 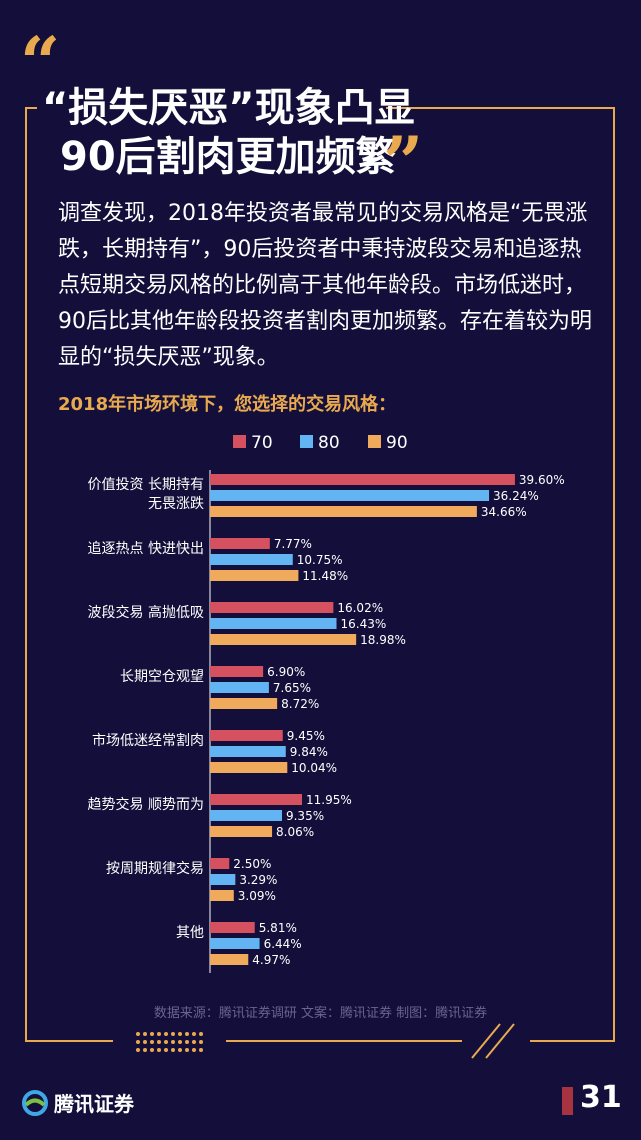 What do you see at coordinates (146, 612) in the screenshot?
I see `category-label-2-0: 波段交易 高抛低吸` at bounding box center [146, 612].